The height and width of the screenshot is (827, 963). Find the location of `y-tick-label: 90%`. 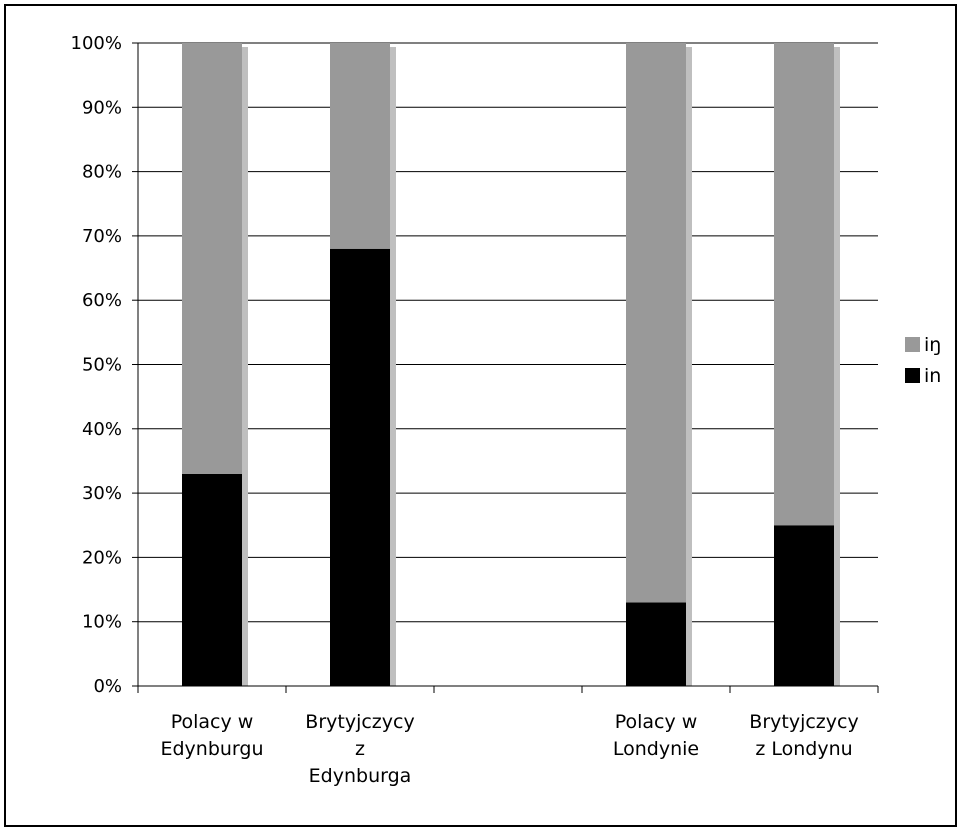

y-tick-label: 90% is located at coordinates (102, 107).